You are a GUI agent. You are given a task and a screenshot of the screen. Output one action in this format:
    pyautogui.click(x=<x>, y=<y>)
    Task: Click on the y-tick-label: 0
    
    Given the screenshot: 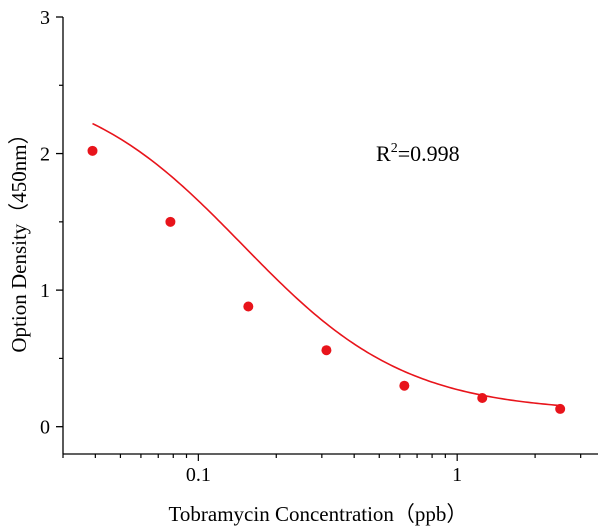 What is the action you would take?
    pyautogui.click(x=45, y=428)
    